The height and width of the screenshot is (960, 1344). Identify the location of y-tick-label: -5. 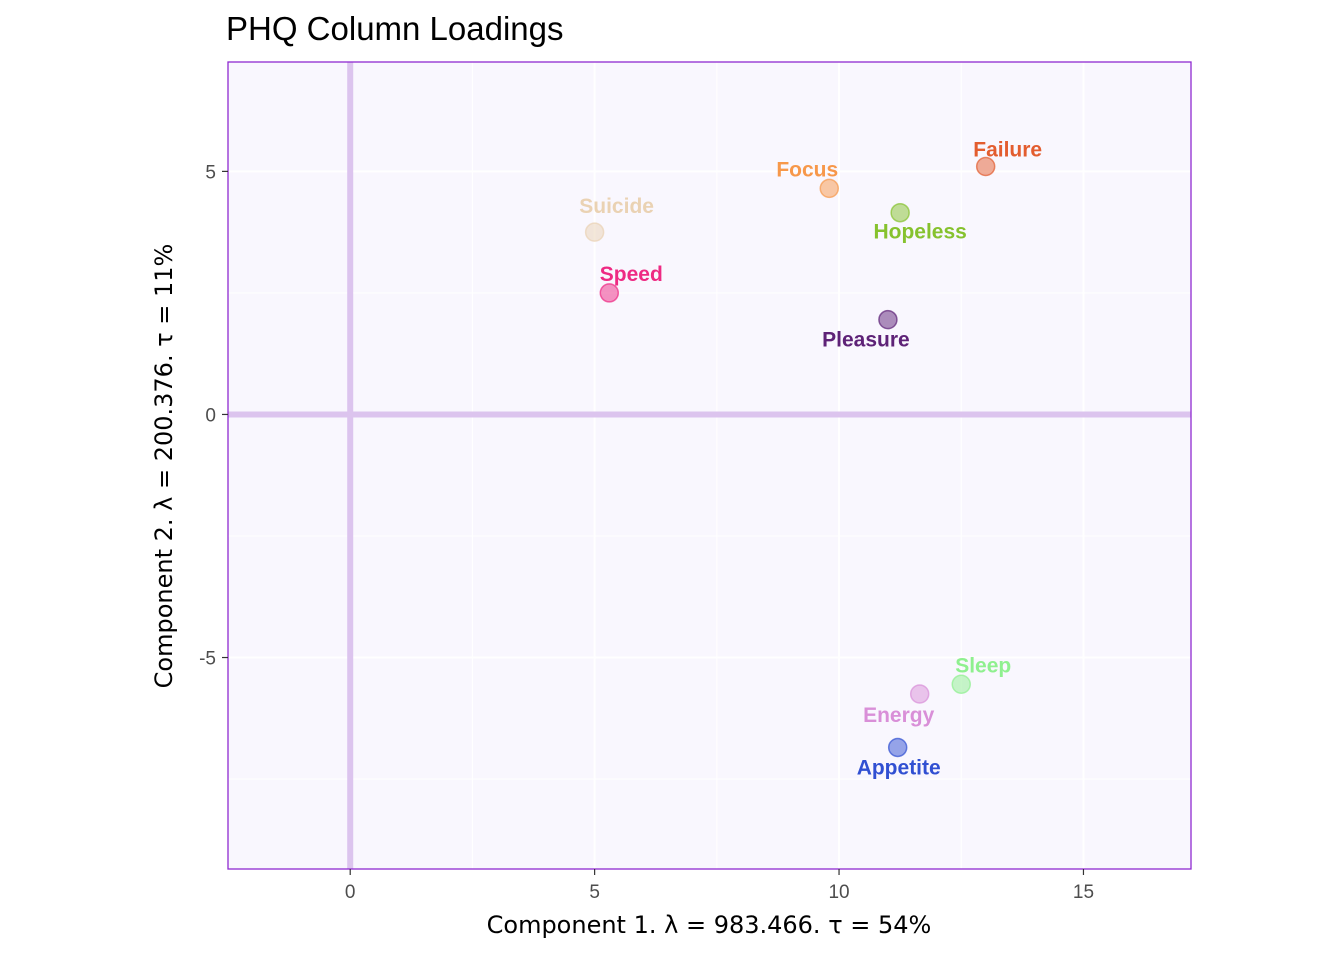
(207, 659).